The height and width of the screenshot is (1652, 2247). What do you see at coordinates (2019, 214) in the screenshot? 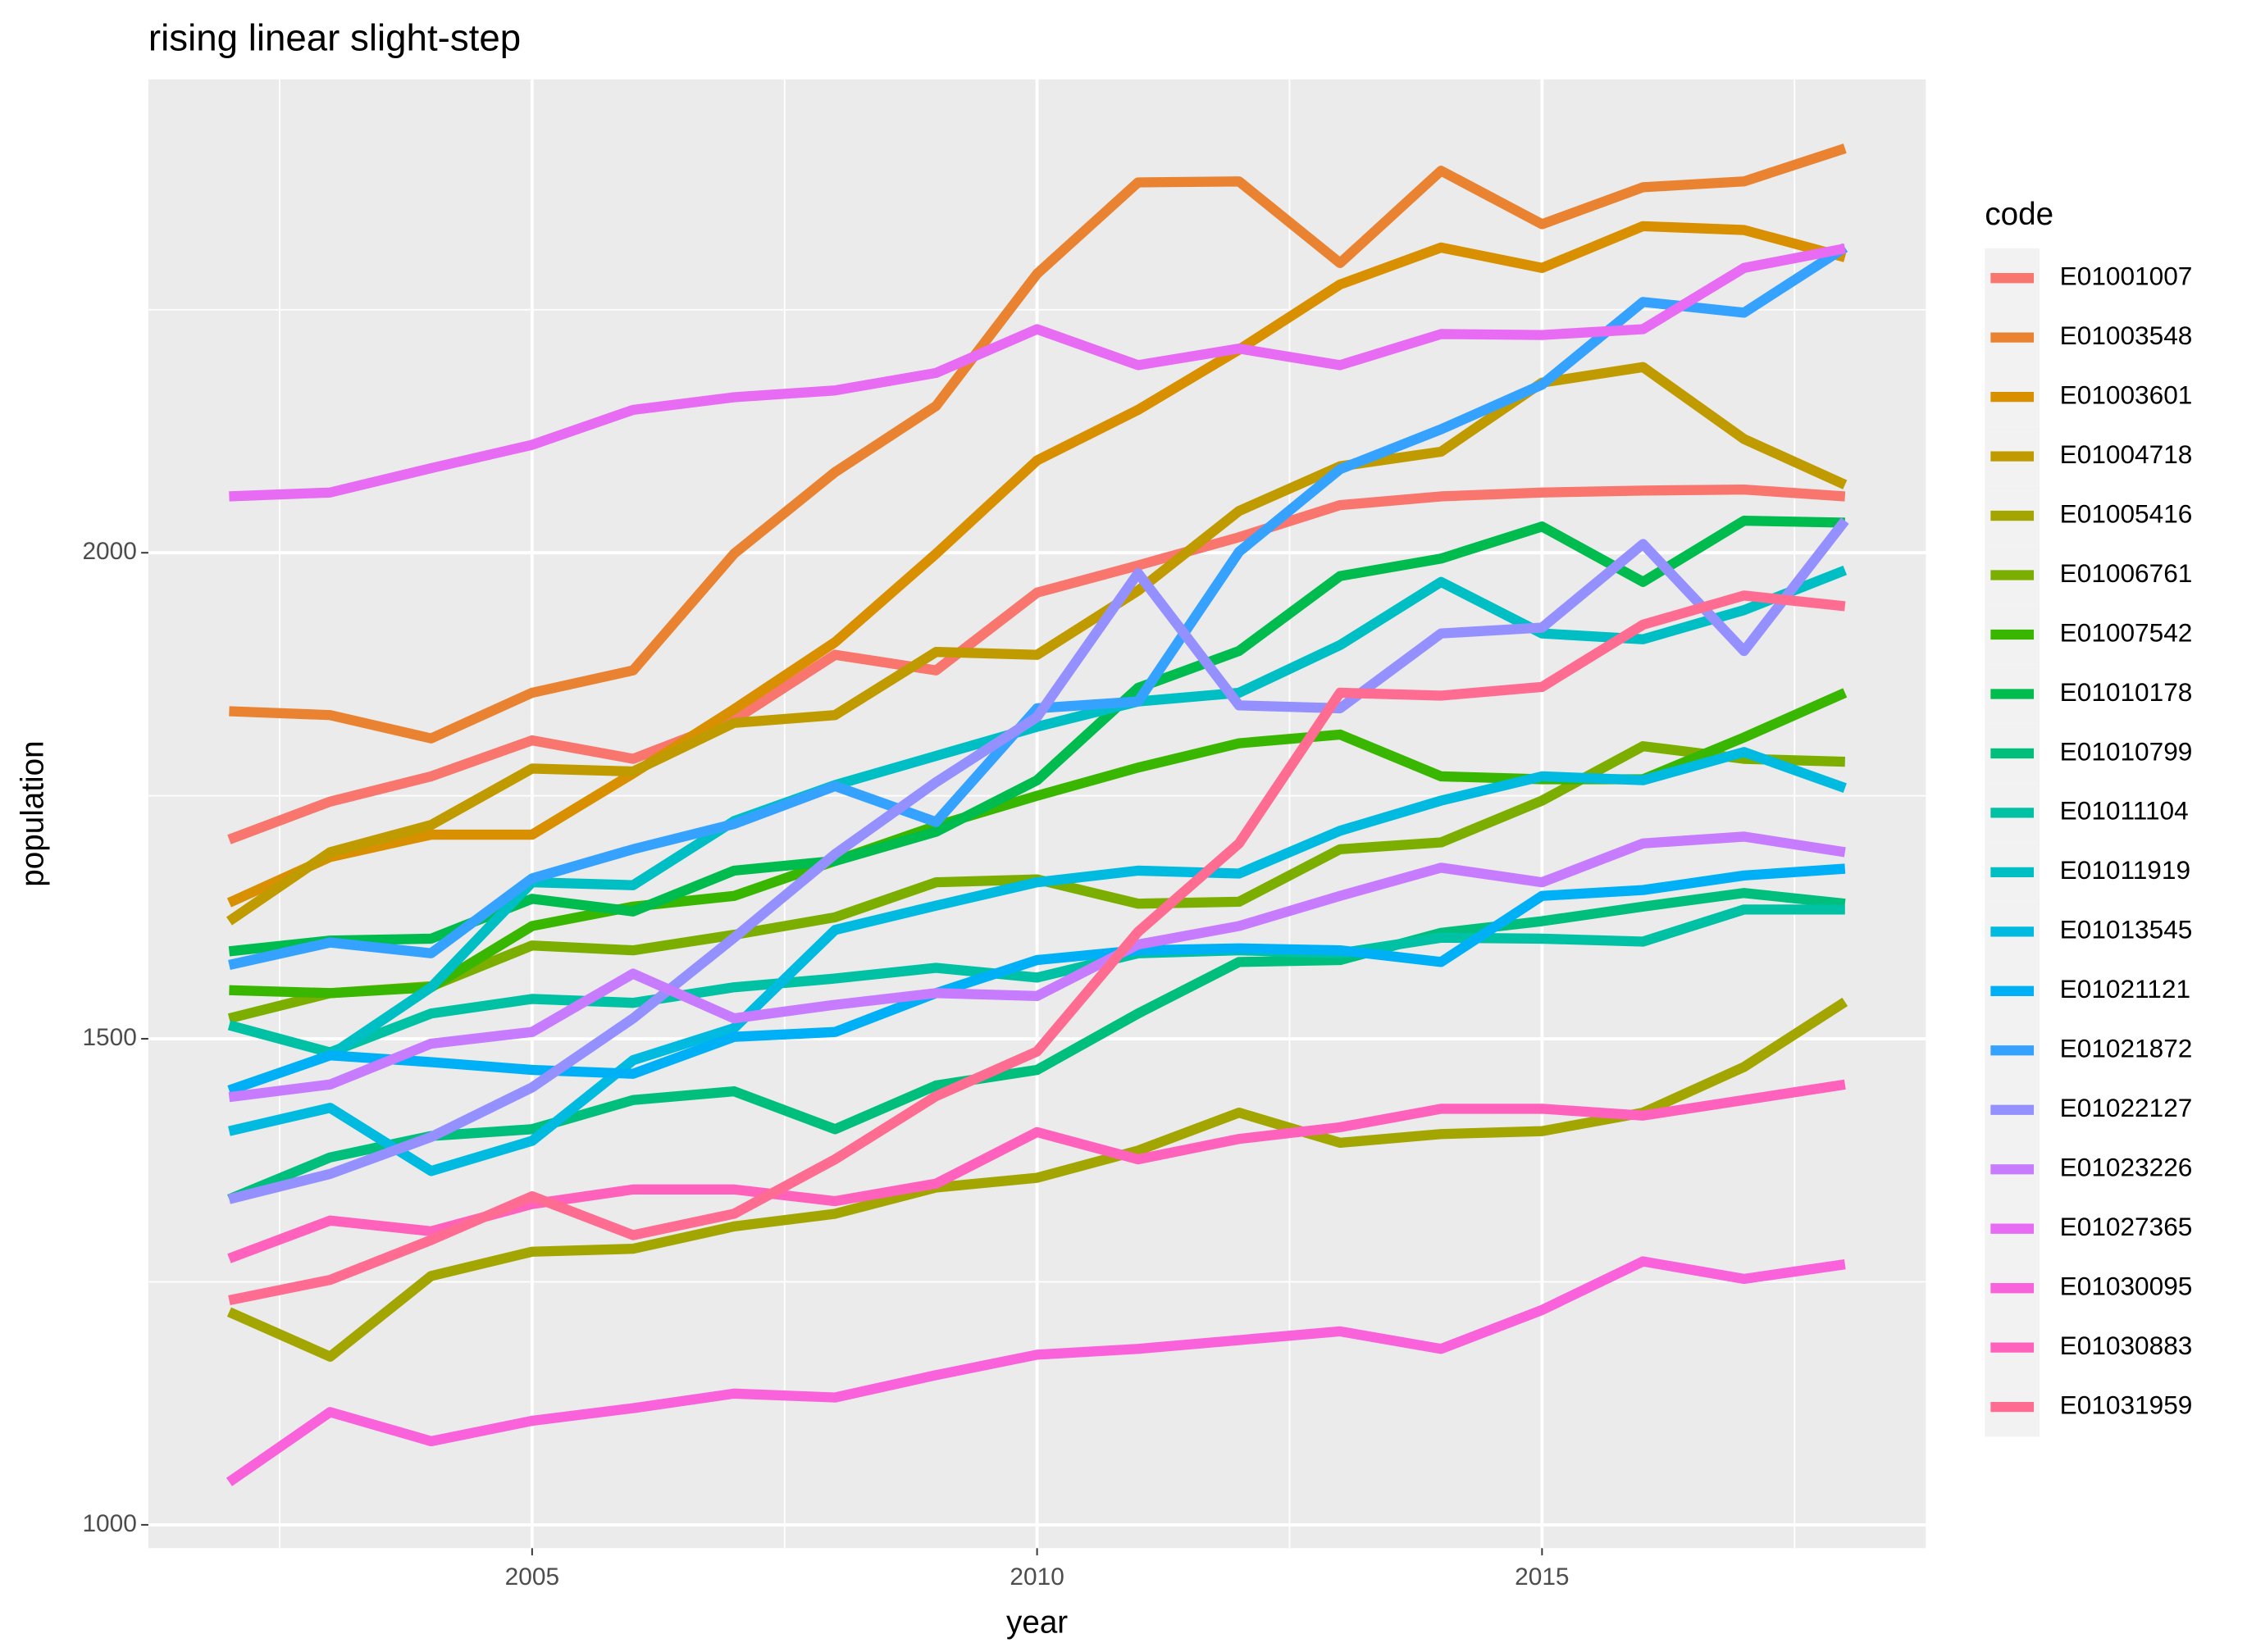
I see `legend-title: code` at bounding box center [2019, 214].